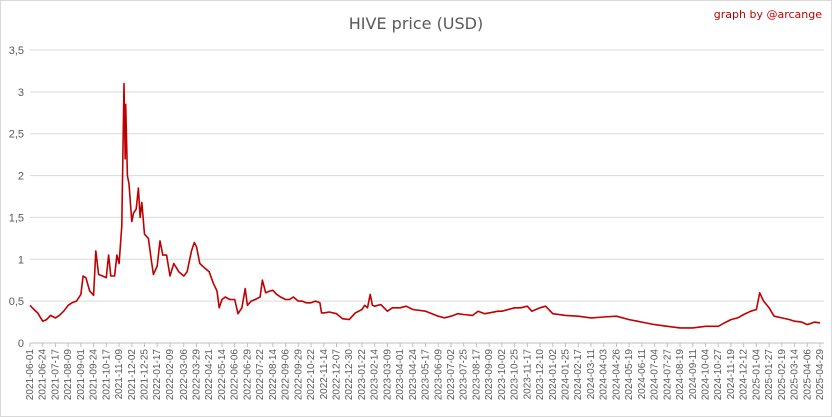 The image size is (832, 417). Describe the element at coordinates (21, 344) in the screenshot. I see `y-tick-label: 0` at that location.